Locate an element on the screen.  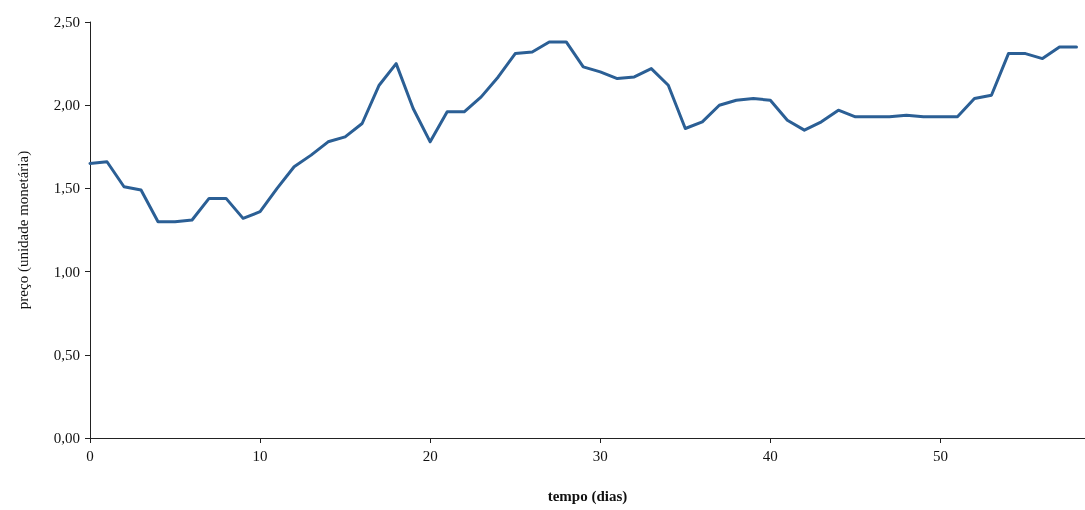
y-tick-label: 1,50 is located at coordinates (66, 188).